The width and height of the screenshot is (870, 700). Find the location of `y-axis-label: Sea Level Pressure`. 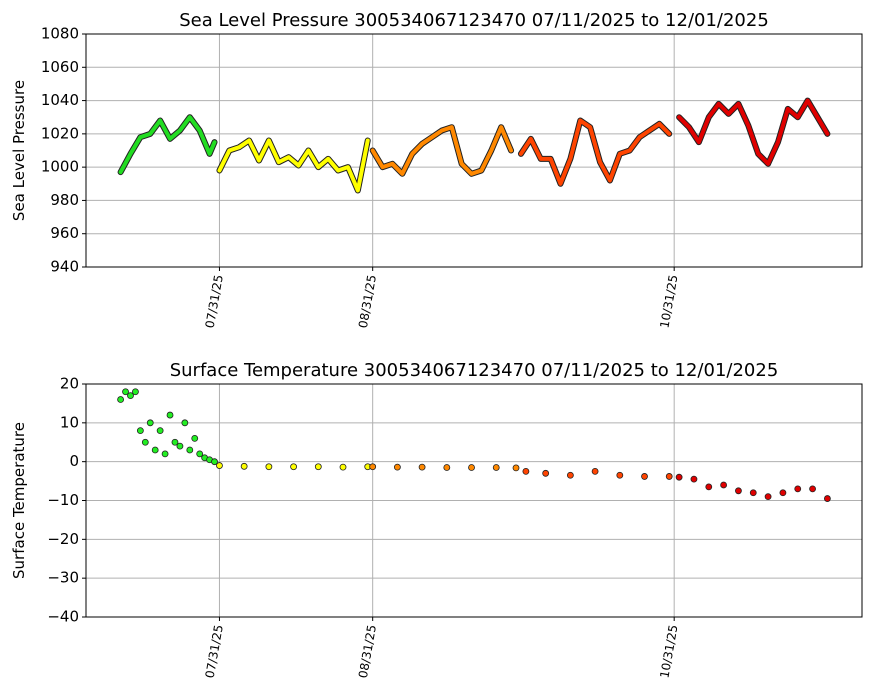

y-axis-label: Sea Level Pressure is located at coordinates (19, 150).